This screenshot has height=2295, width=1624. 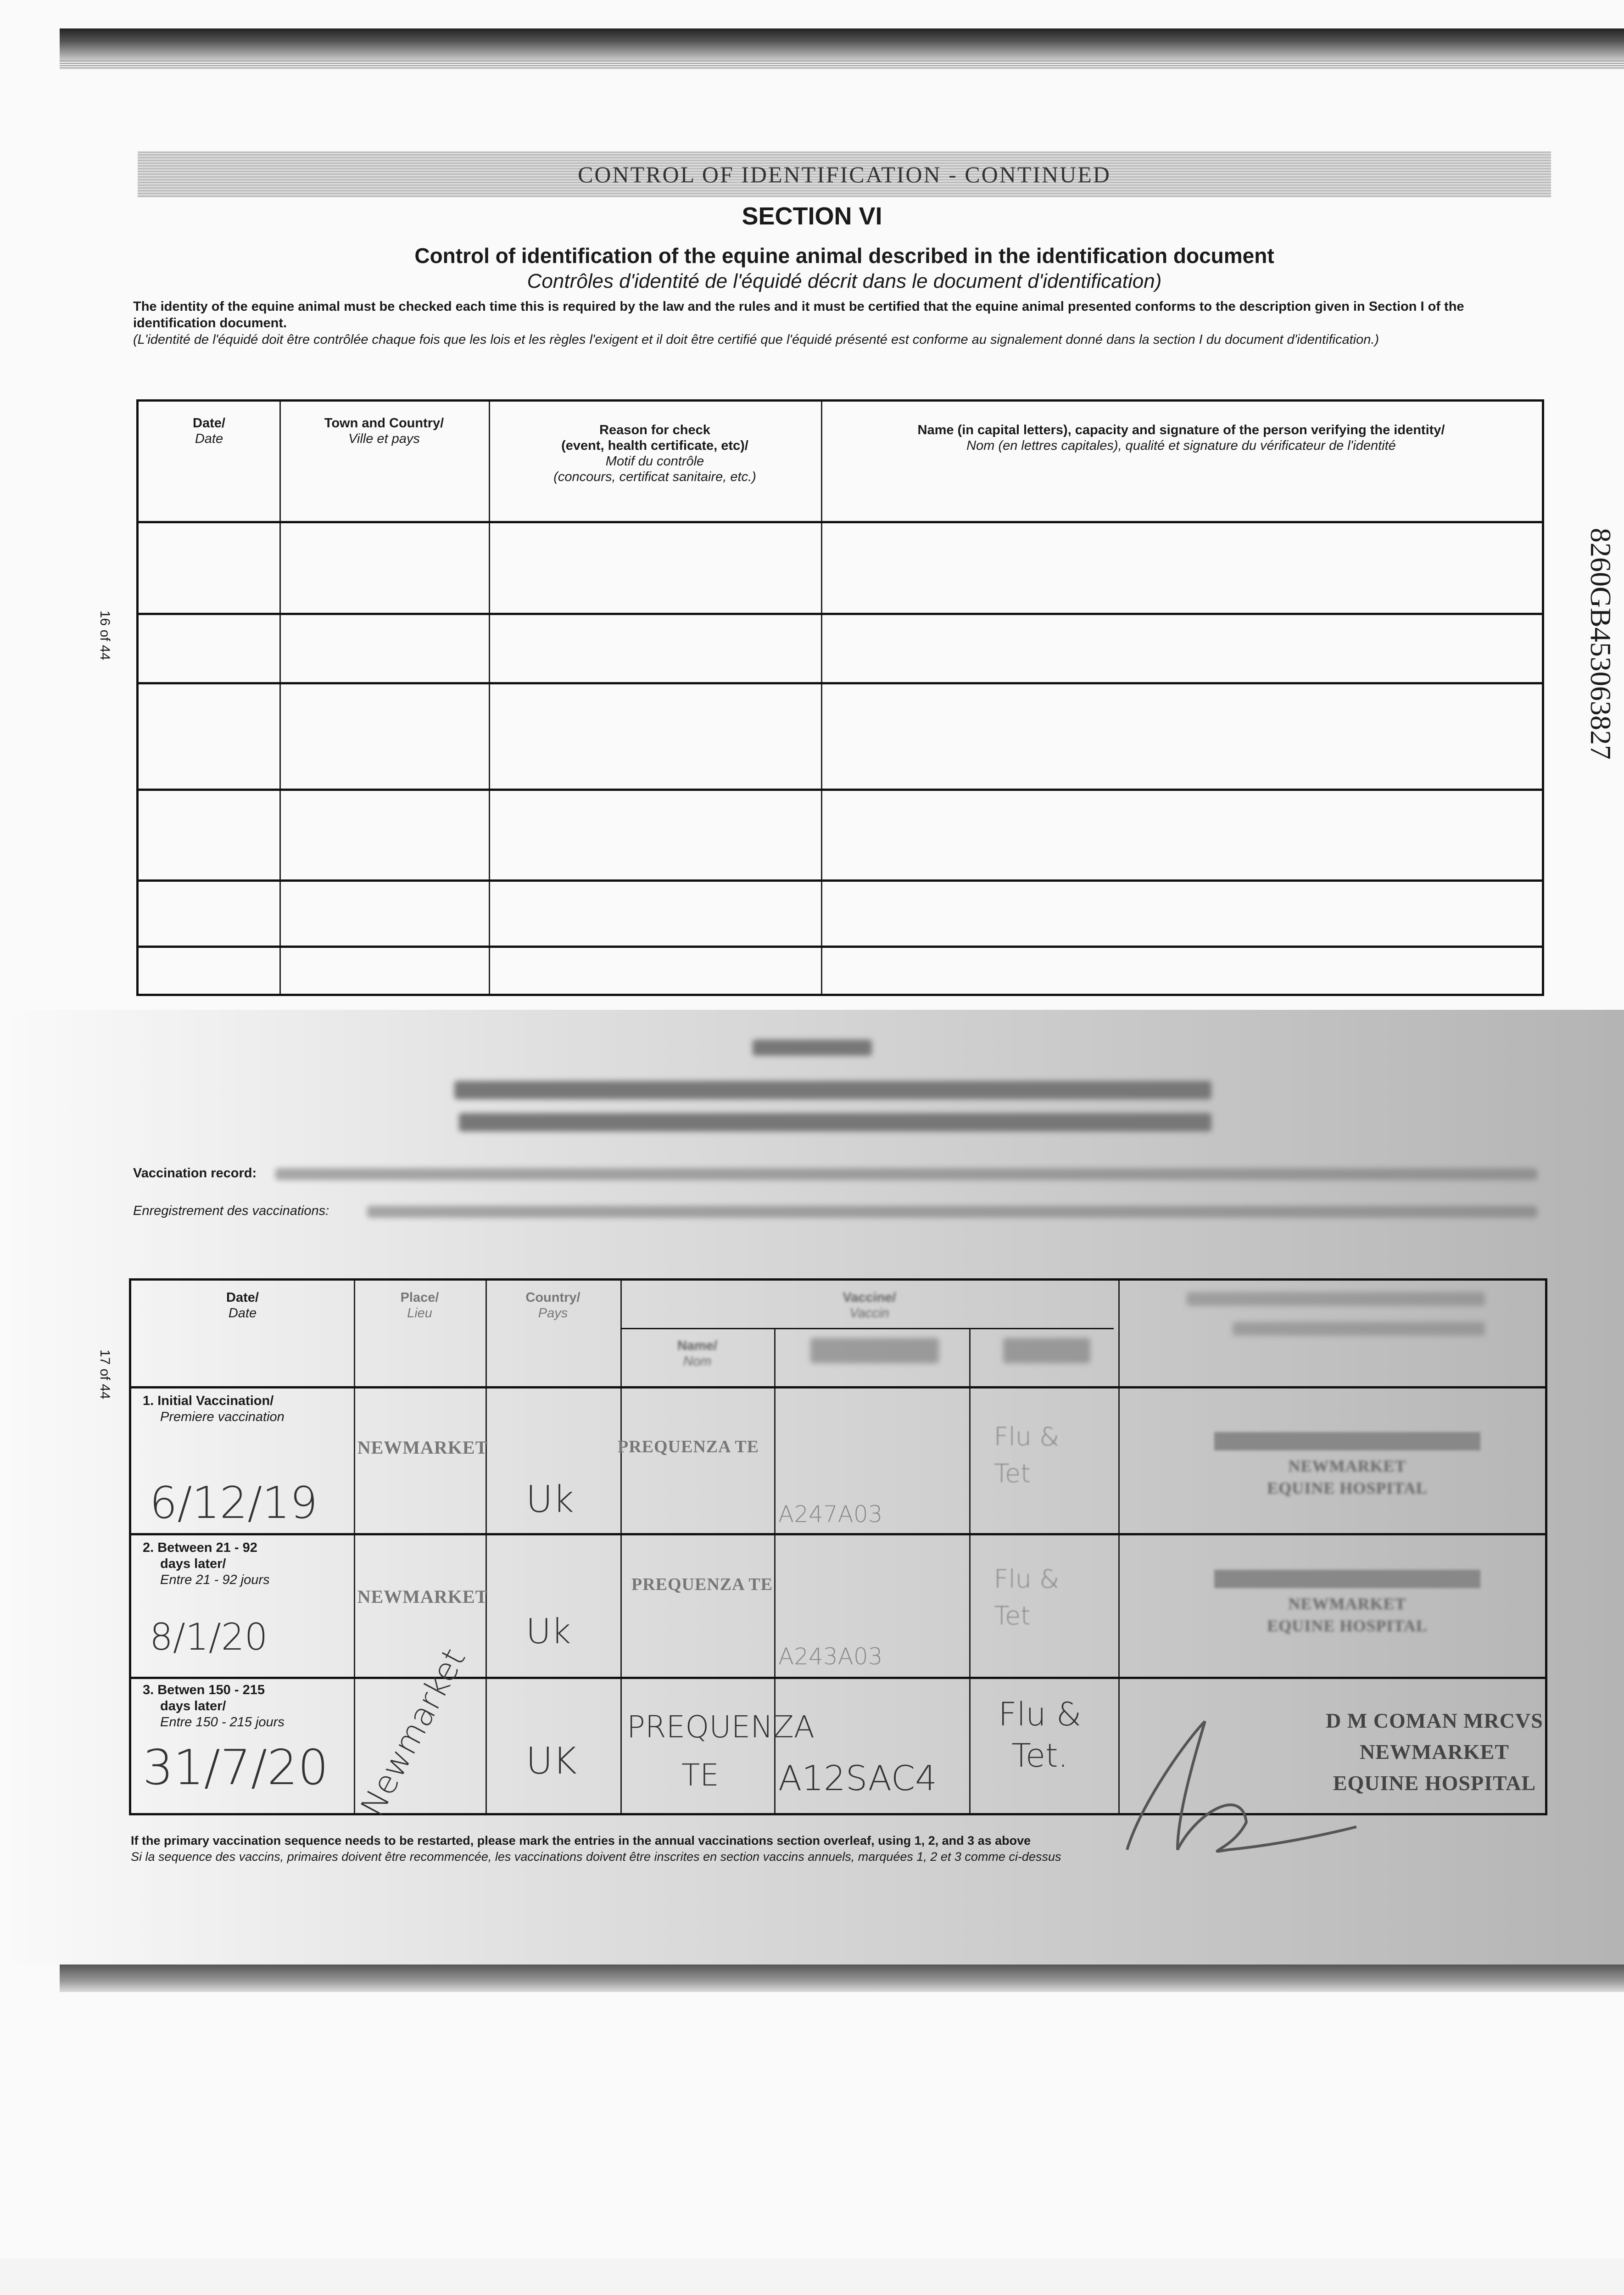 I want to click on blurred-heading, so click(x=832, y=1090).